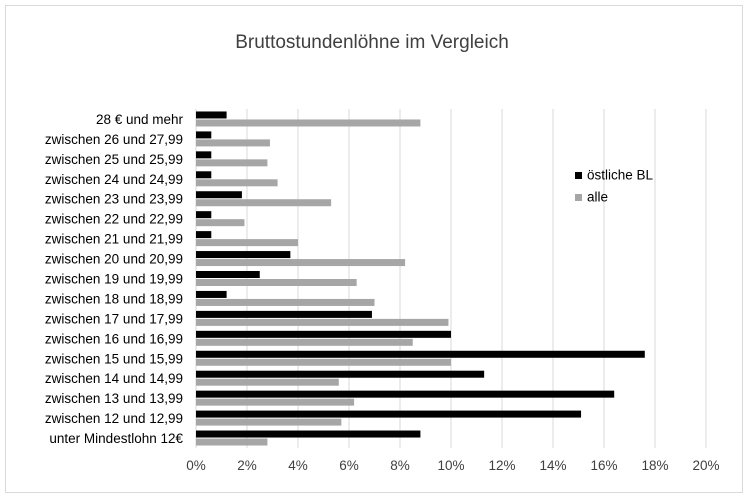 The width and height of the screenshot is (750, 499). What do you see at coordinates (114, 179) in the screenshot?
I see `category-label: zwischen 24 und 24,99` at bounding box center [114, 179].